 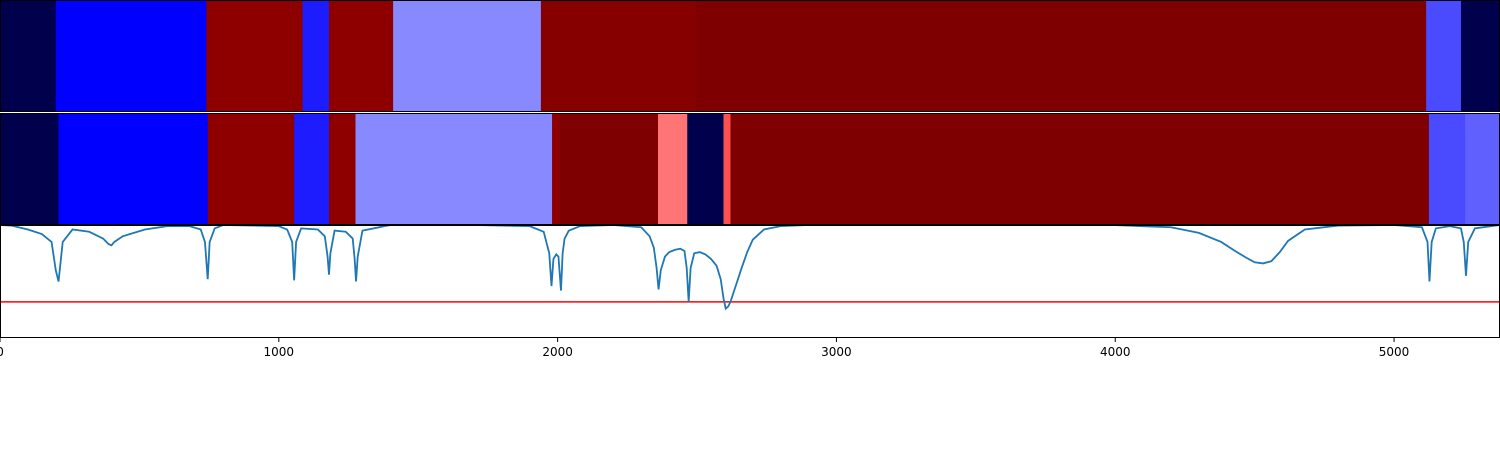 What do you see at coordinates (2, 352) in the screenshot?
I see `x-tick-label: 0` at bounding box center [2, 352].